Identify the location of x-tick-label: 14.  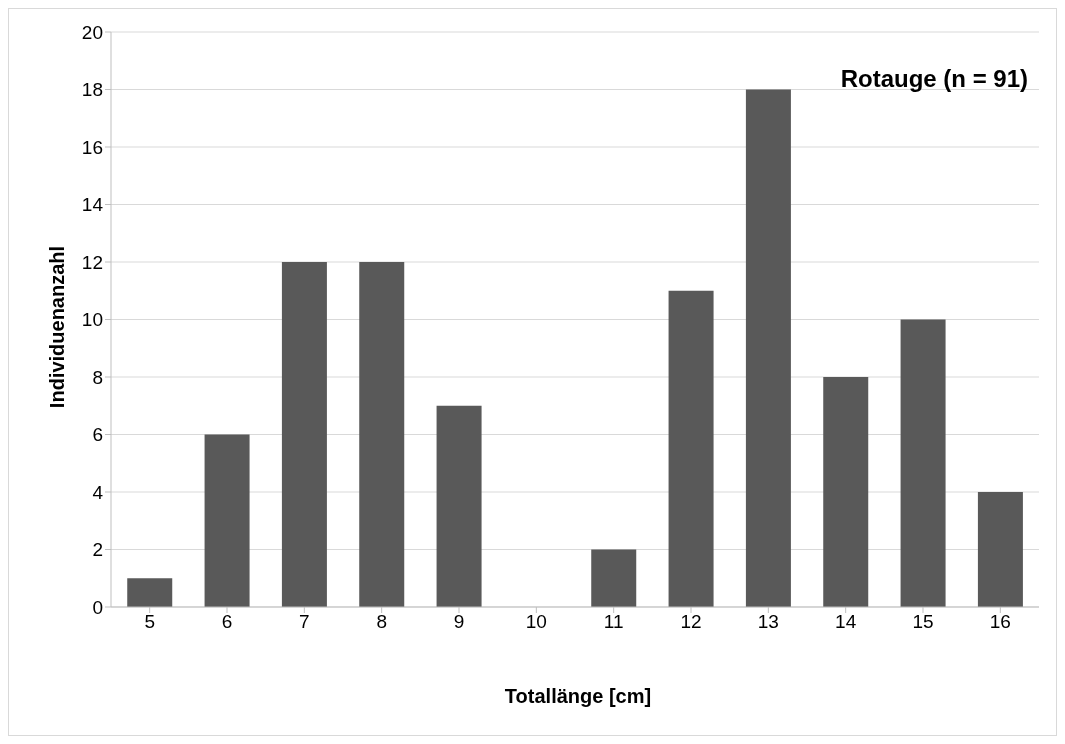
(846, 622).